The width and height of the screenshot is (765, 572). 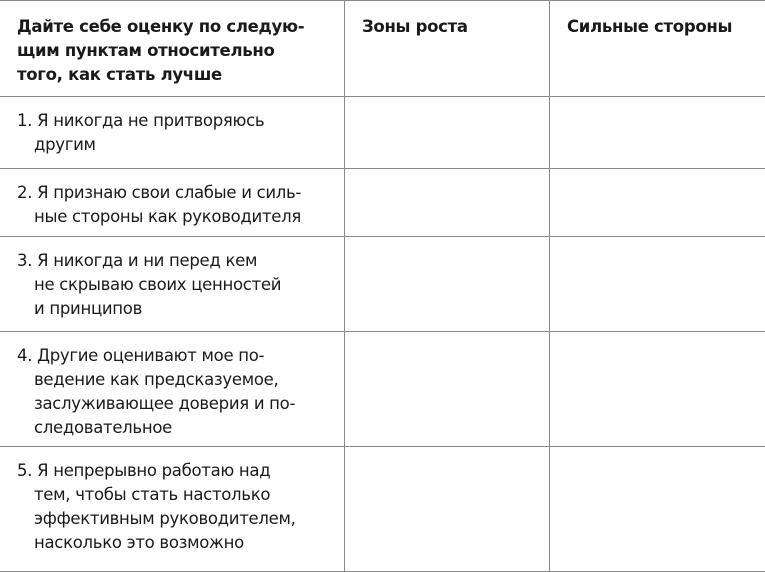 What do you see at coordinates (173, 428) in the screenshot?
I see `criterion-line: следовательное` at bounding box center [173, 428].